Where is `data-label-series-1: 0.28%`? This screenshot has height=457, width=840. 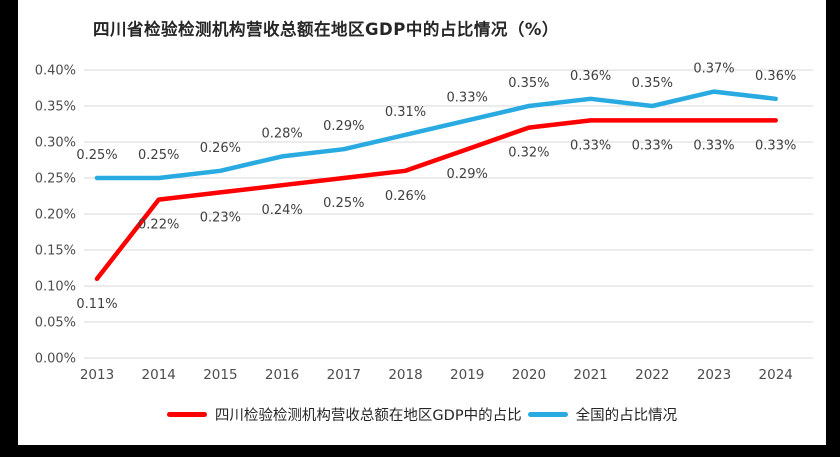 data-label-series-1: 0.28% is located at coordinates (281, 133).